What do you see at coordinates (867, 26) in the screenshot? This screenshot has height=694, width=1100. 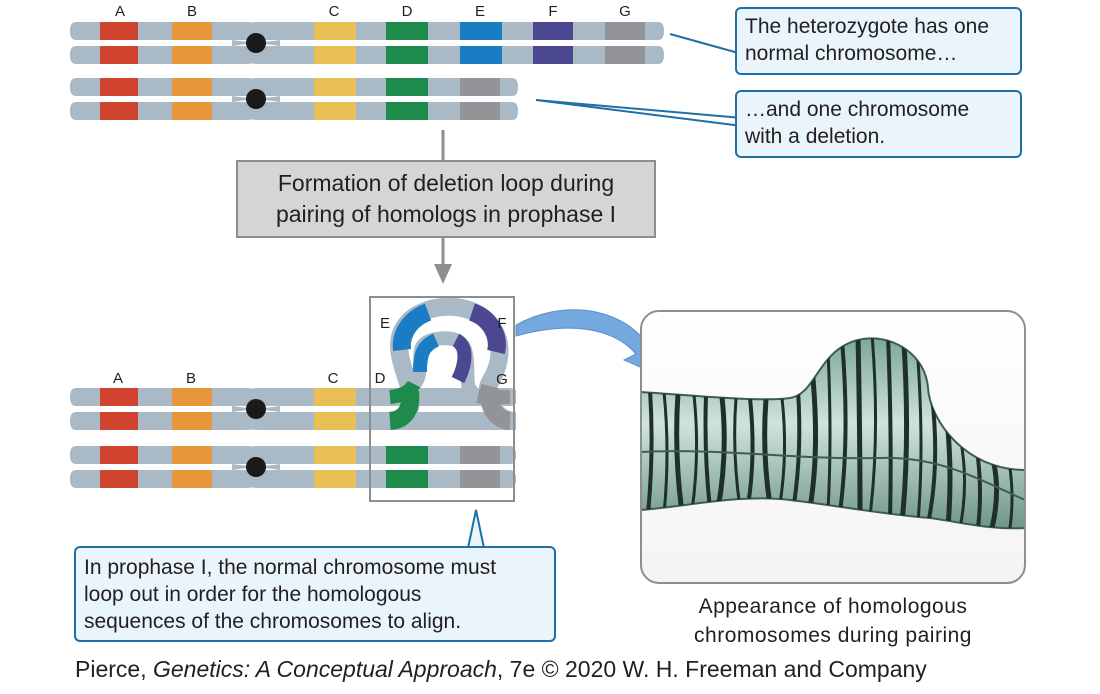 I see `callout-text-line: The heterozygote has one` at bounding box center [867, 26].